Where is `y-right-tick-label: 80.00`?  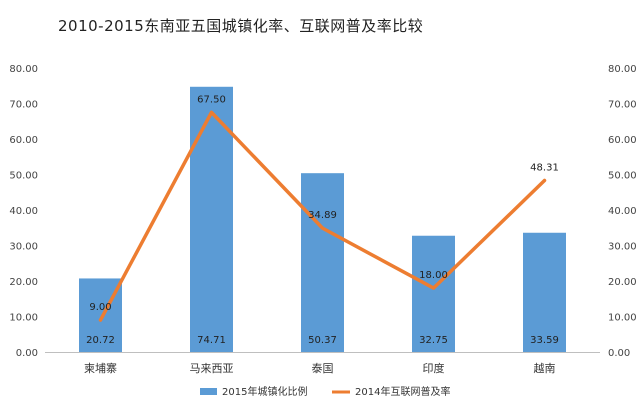 y-right-tick-label: 80.00 is located at coordinates (622, 69).